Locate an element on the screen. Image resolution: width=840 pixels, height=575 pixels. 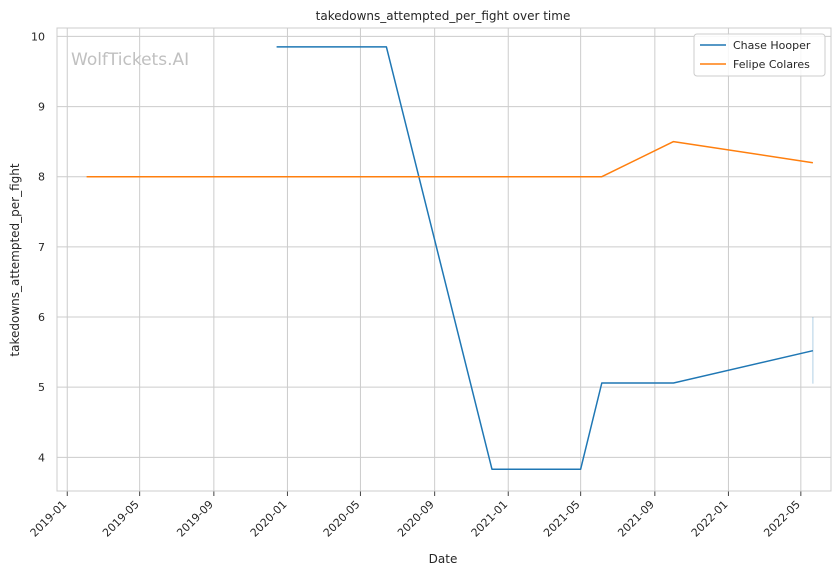
legend: Chase Hooper Felipe Colares is located at coordinates (759, 55).